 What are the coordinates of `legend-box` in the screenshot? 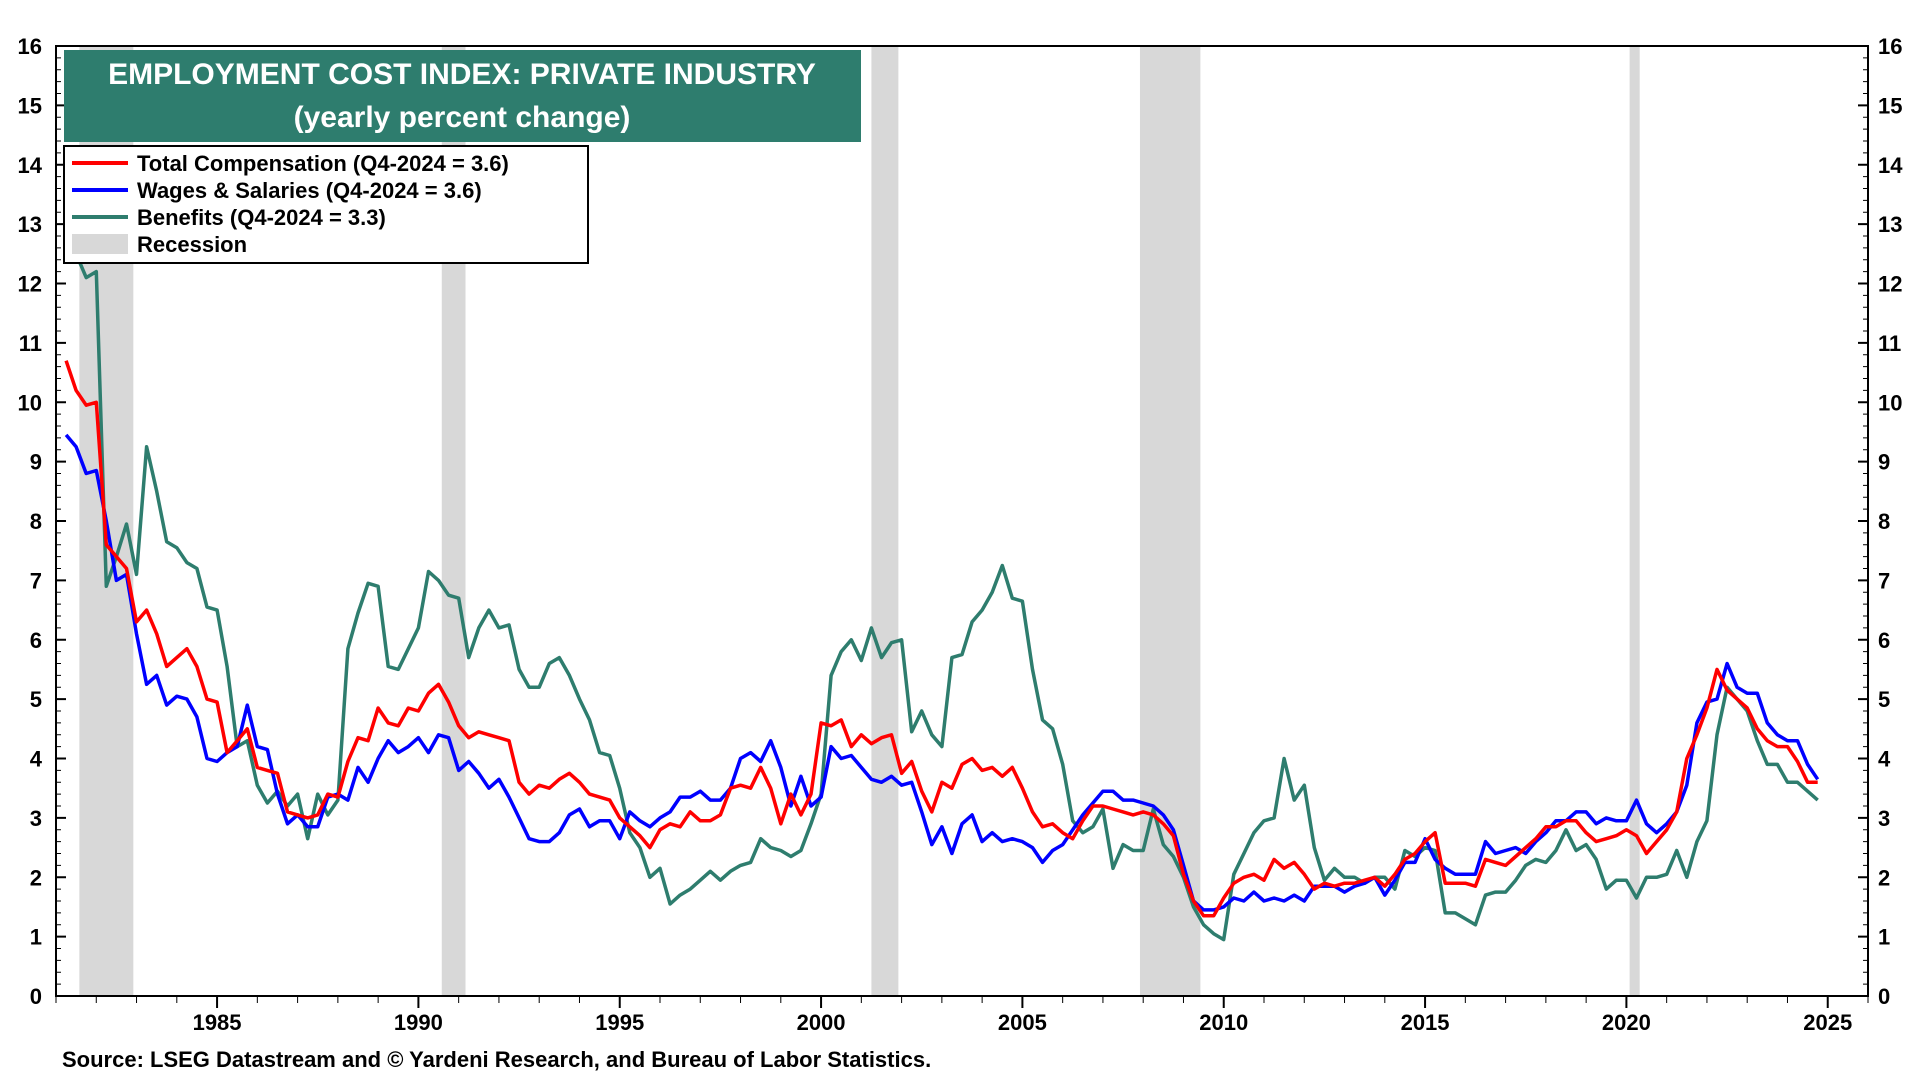 It's located at (326, 204).